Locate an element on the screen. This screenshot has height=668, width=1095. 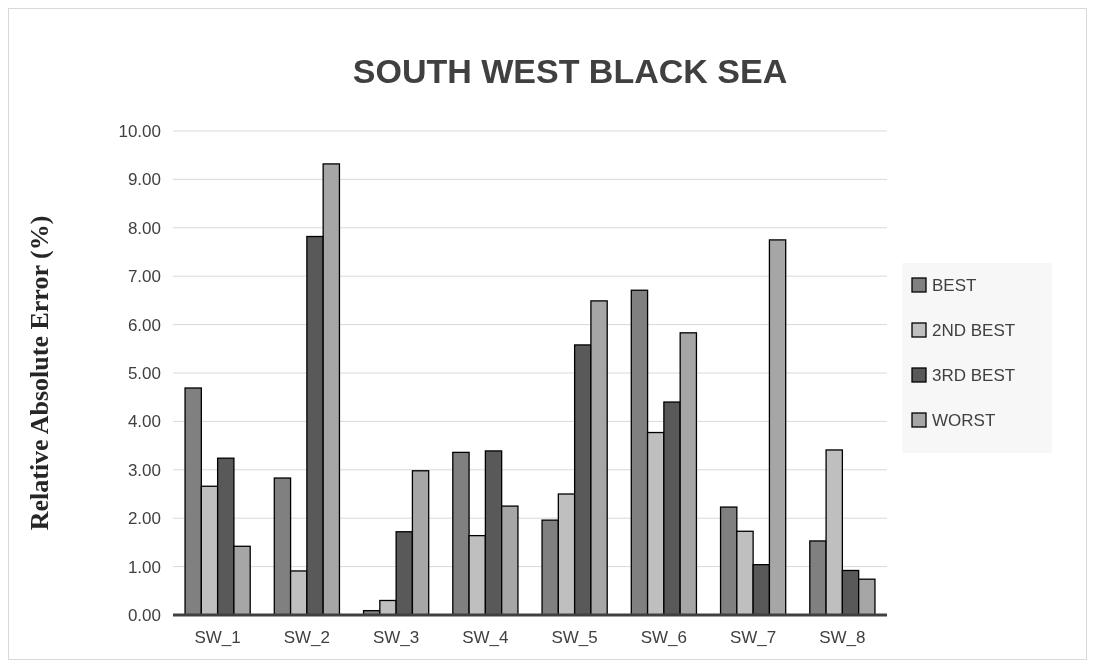
y-tick-label: 3.00 is located at coordinates (144, 470).